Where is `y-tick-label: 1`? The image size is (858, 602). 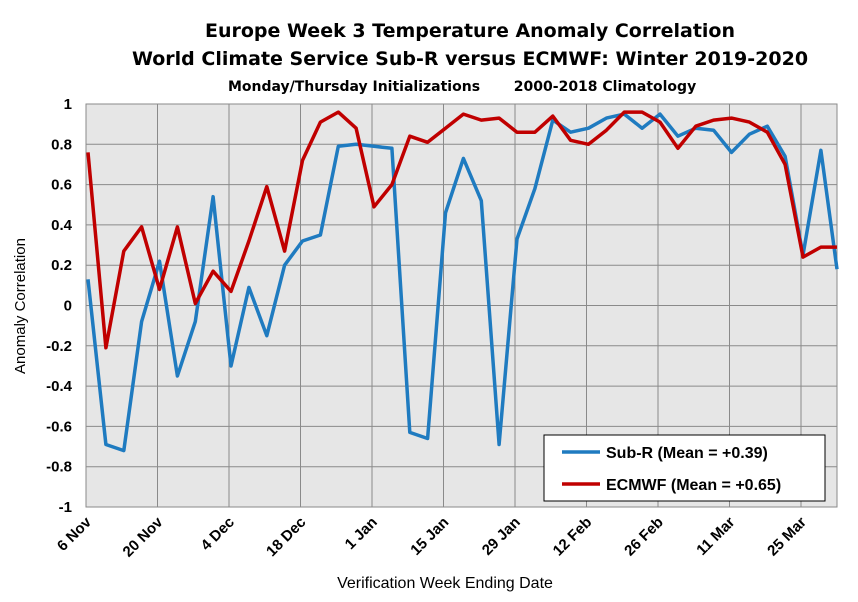
y-tick-label: 1 is located at coordinates (68, 104).